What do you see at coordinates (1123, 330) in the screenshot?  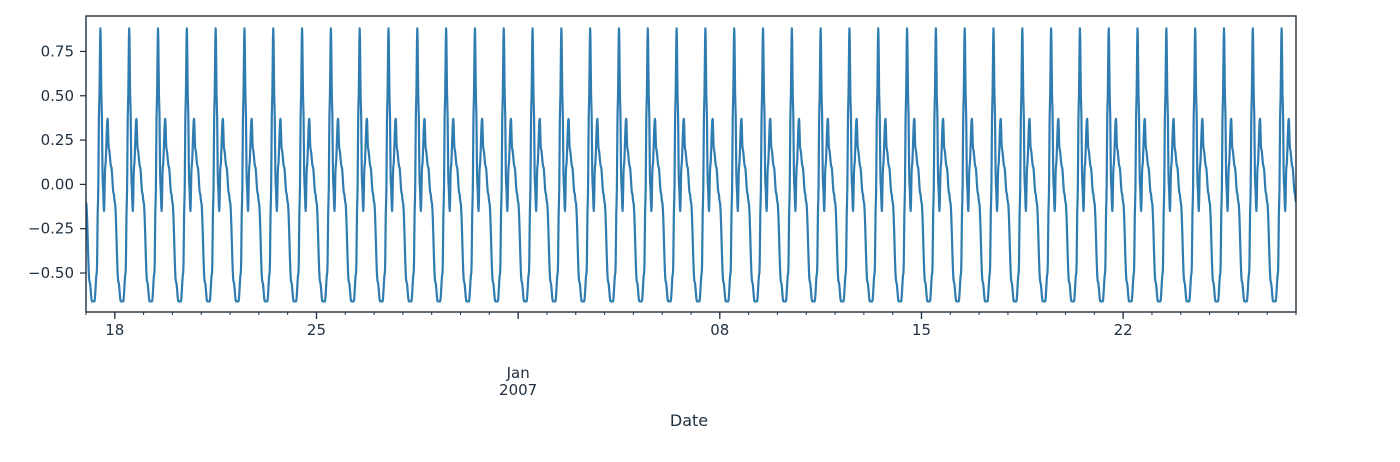 I see `x-tick-label: 22` at bounding box center [1123, 330].